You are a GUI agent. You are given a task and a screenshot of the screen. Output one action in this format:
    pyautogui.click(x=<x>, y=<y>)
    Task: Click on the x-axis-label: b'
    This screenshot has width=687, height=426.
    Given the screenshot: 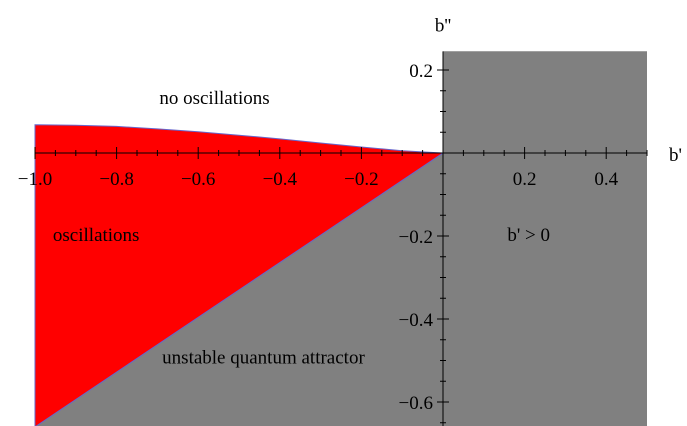 What is the action you would take?
    pyautogui.click(x=675, y=155)
    